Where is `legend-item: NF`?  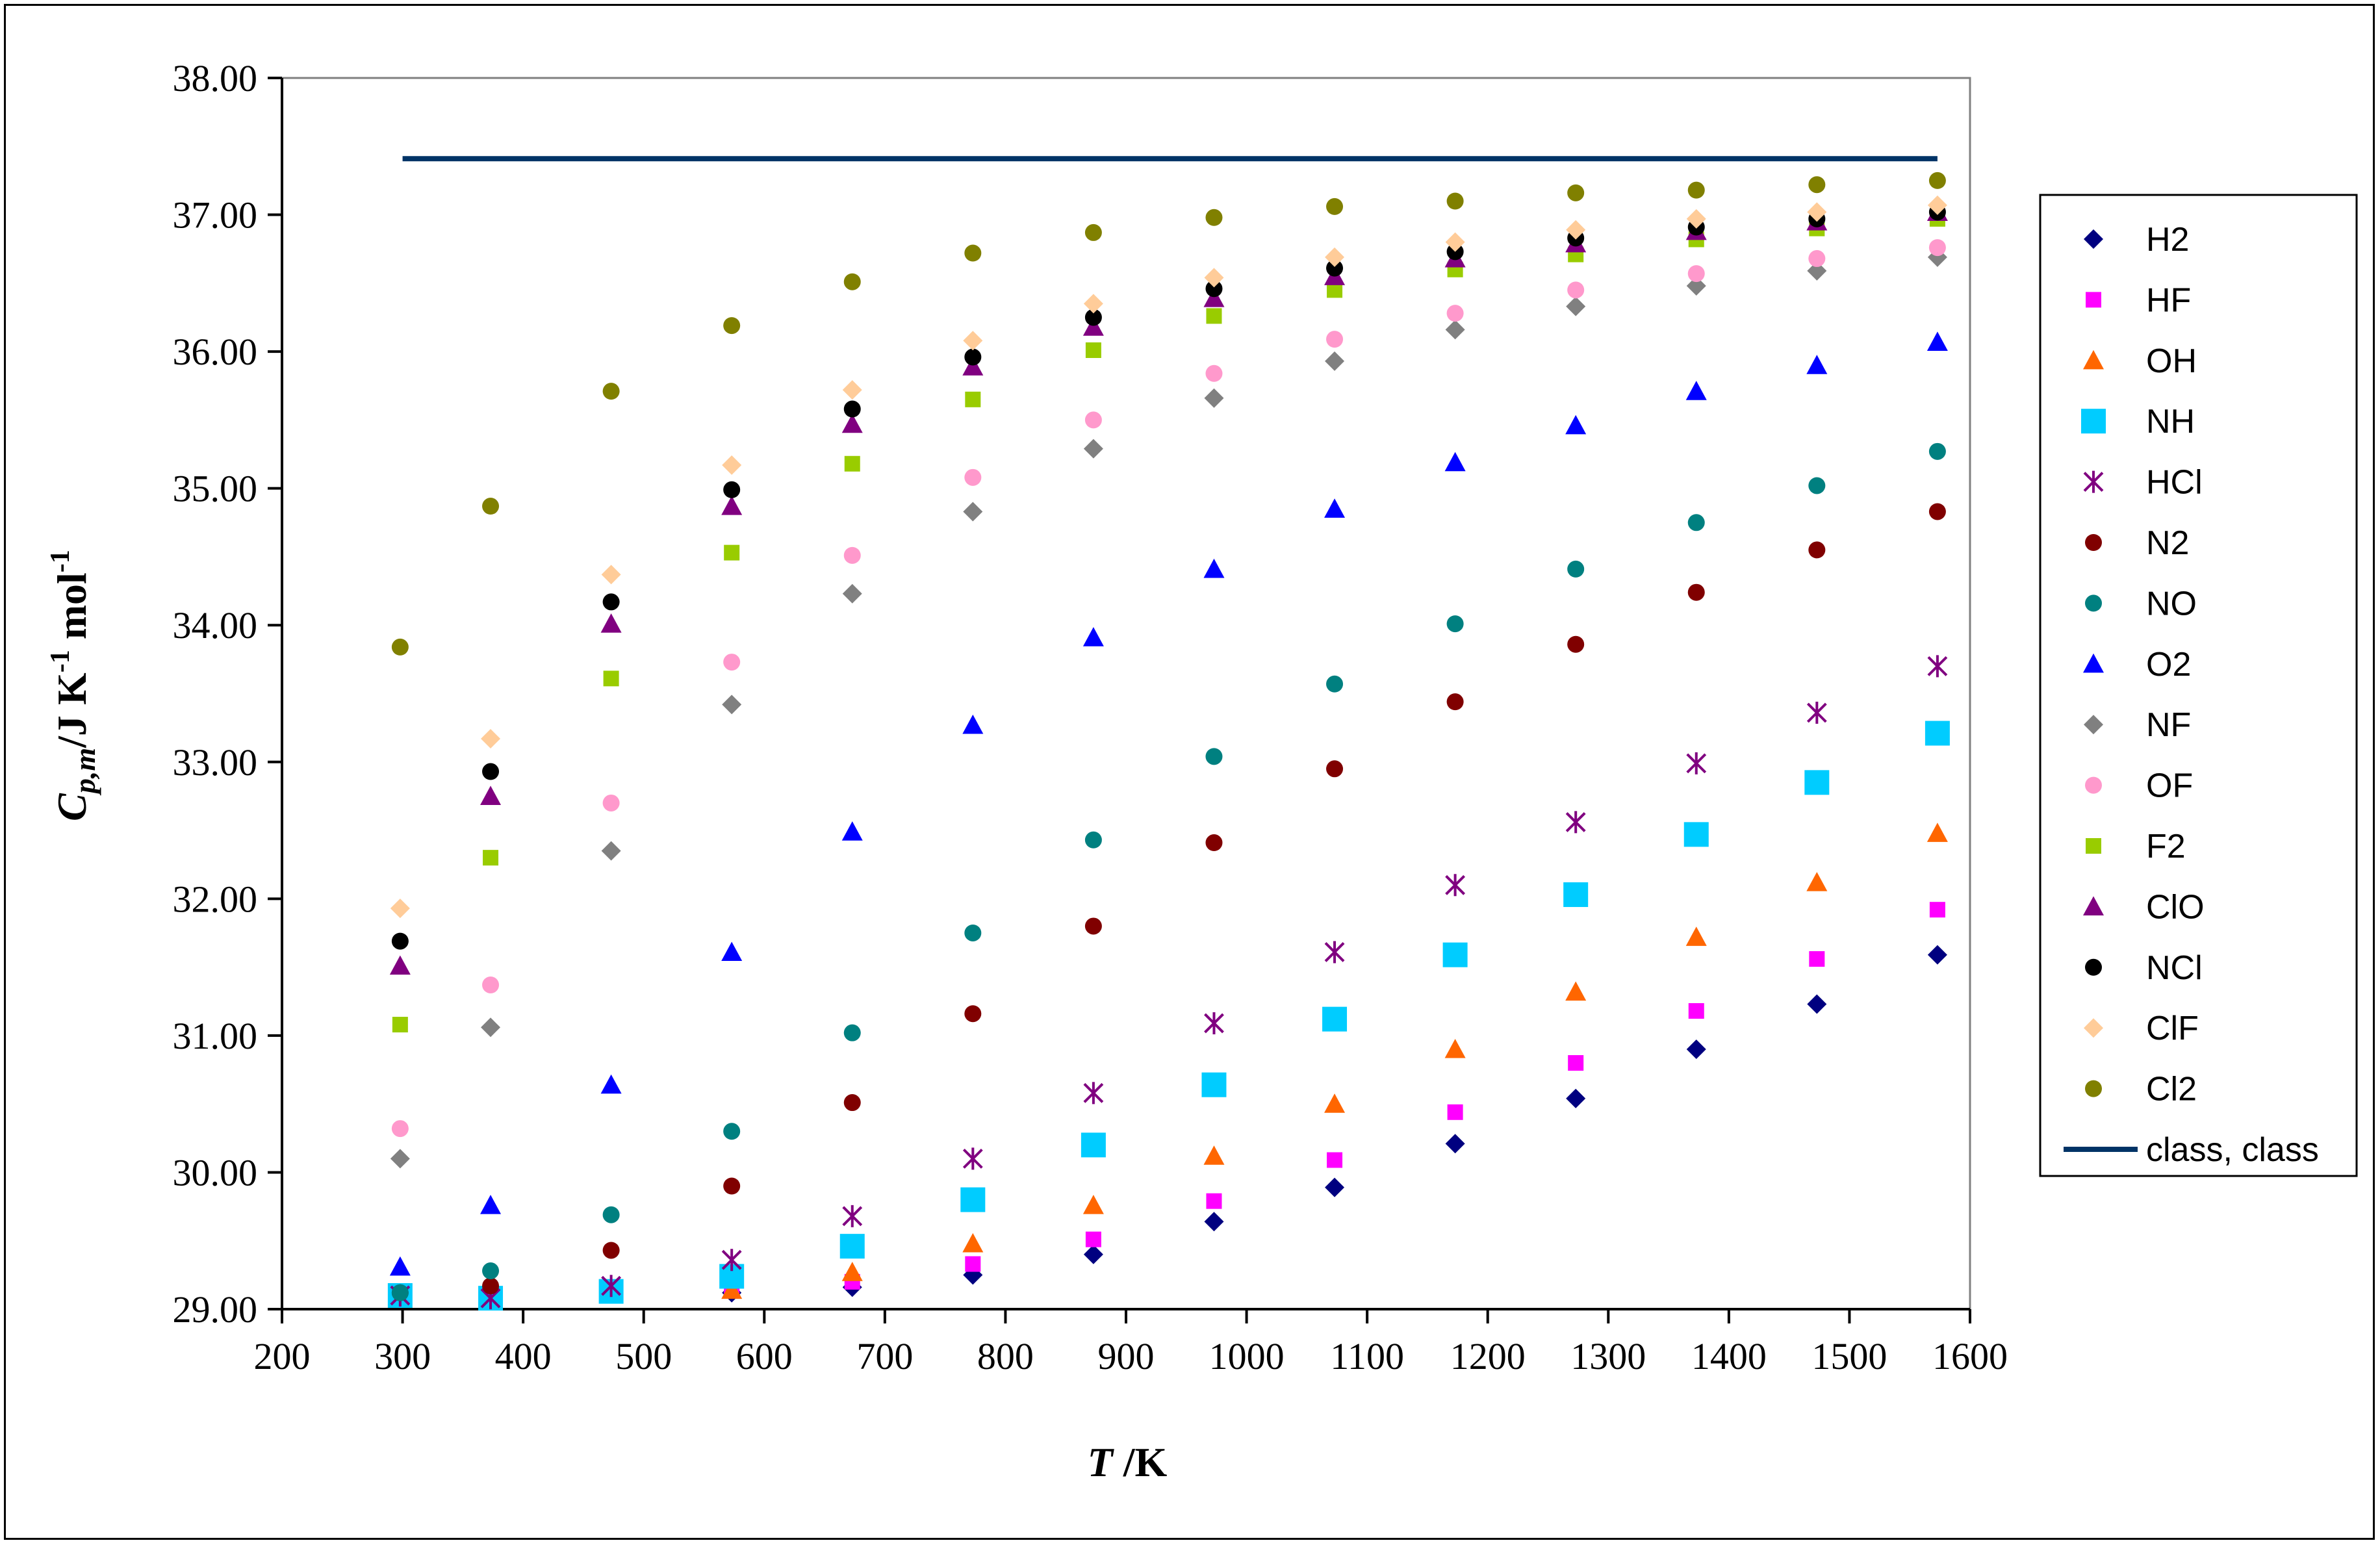 legend-item: NF is located at coordinates (2137, 725).